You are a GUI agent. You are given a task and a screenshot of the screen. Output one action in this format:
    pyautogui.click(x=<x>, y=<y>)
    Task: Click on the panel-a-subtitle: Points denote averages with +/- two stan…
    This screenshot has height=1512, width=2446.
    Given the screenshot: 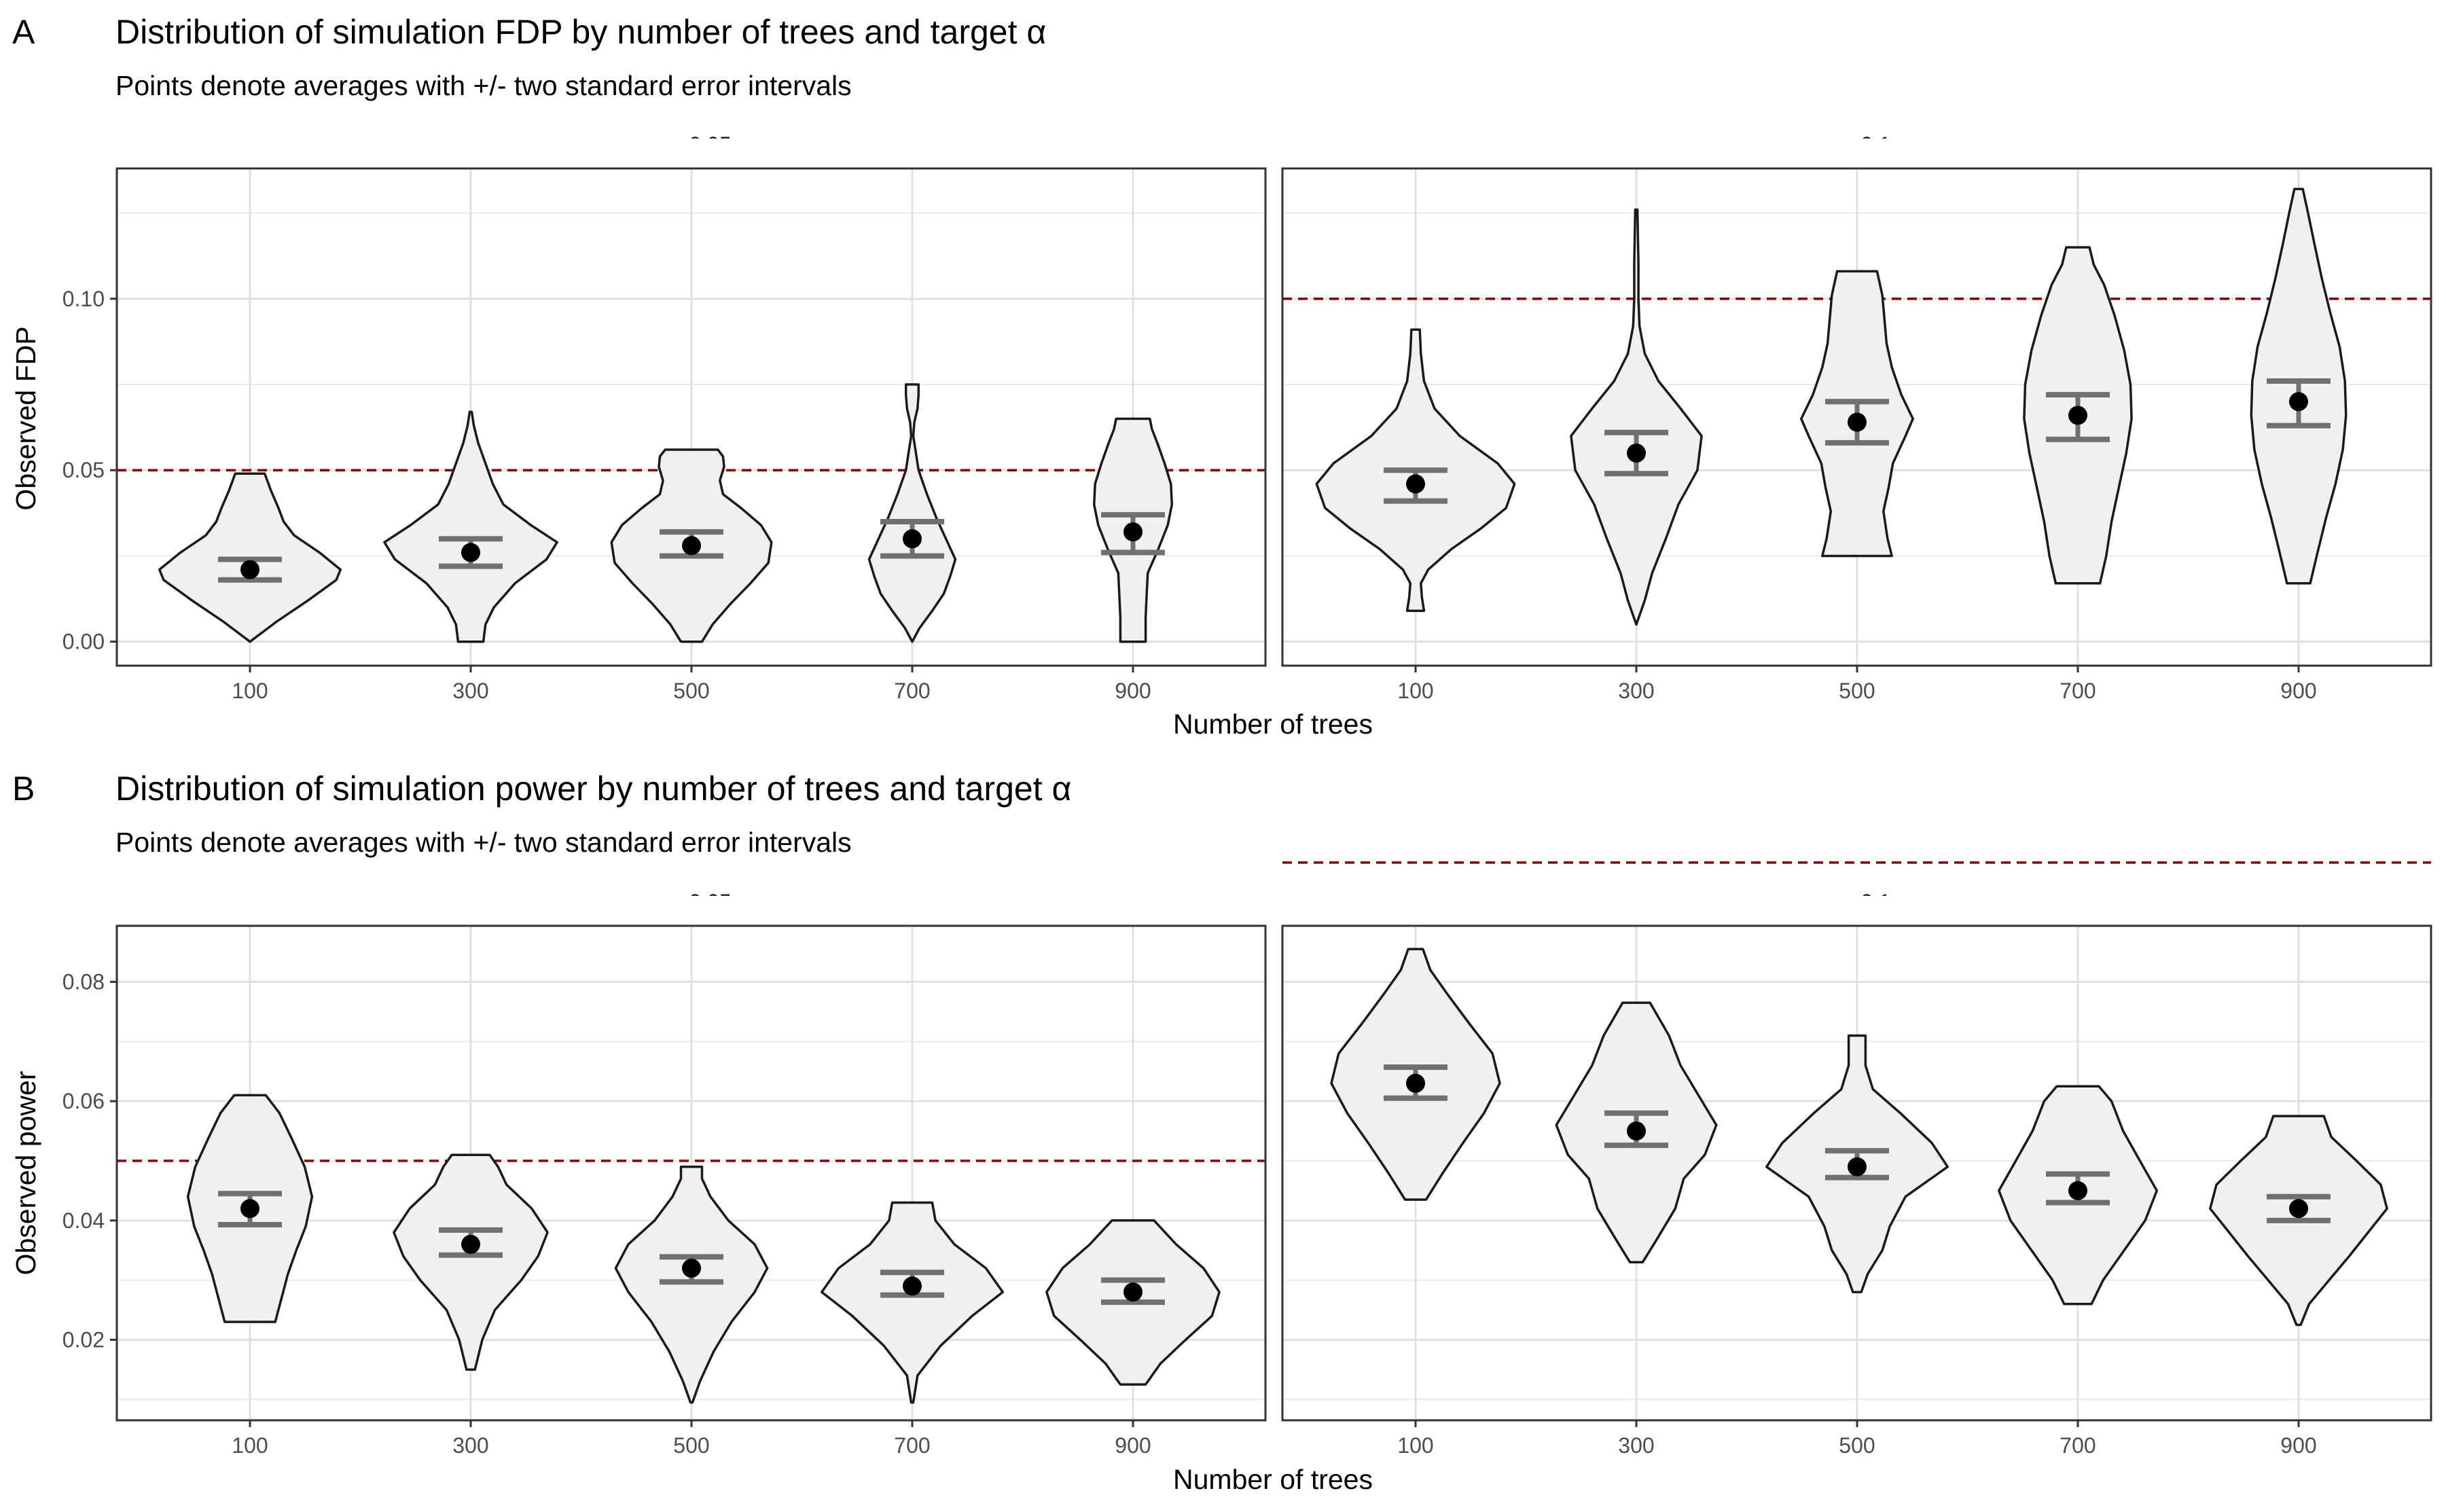 What is the action you would take?
    pyautogui.click(x=483, y=85)
    